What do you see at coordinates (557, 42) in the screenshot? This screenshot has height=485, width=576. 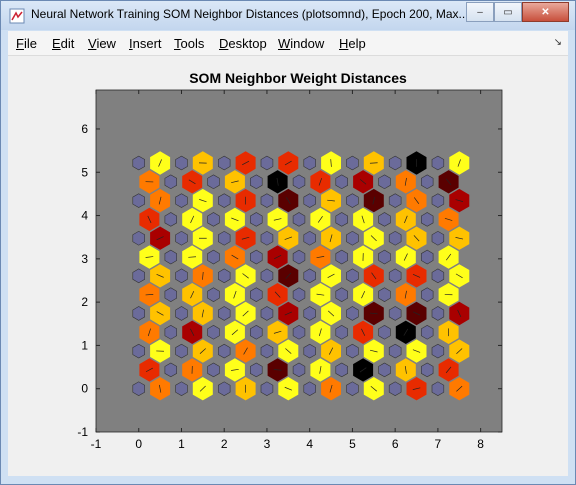 I see `dock-arrow-icon: ↘` at bounding box center [557, 42].